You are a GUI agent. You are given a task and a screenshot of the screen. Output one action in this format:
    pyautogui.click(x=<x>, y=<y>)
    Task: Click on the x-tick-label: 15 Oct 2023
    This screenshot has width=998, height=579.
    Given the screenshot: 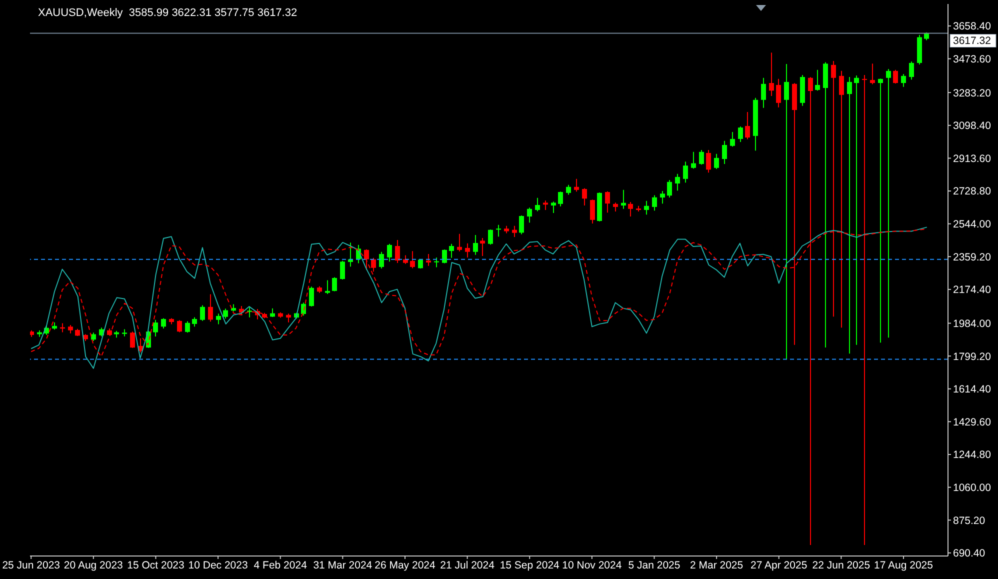 What is the action you would take?
    pyautogui.click(x=155, y=565)
    